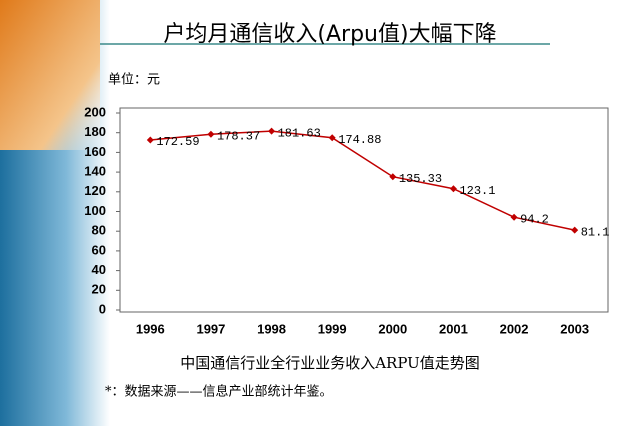  Describe the element at coordinates (177, 142) in the screenshot. I see `data-label: 172.59` at that location.